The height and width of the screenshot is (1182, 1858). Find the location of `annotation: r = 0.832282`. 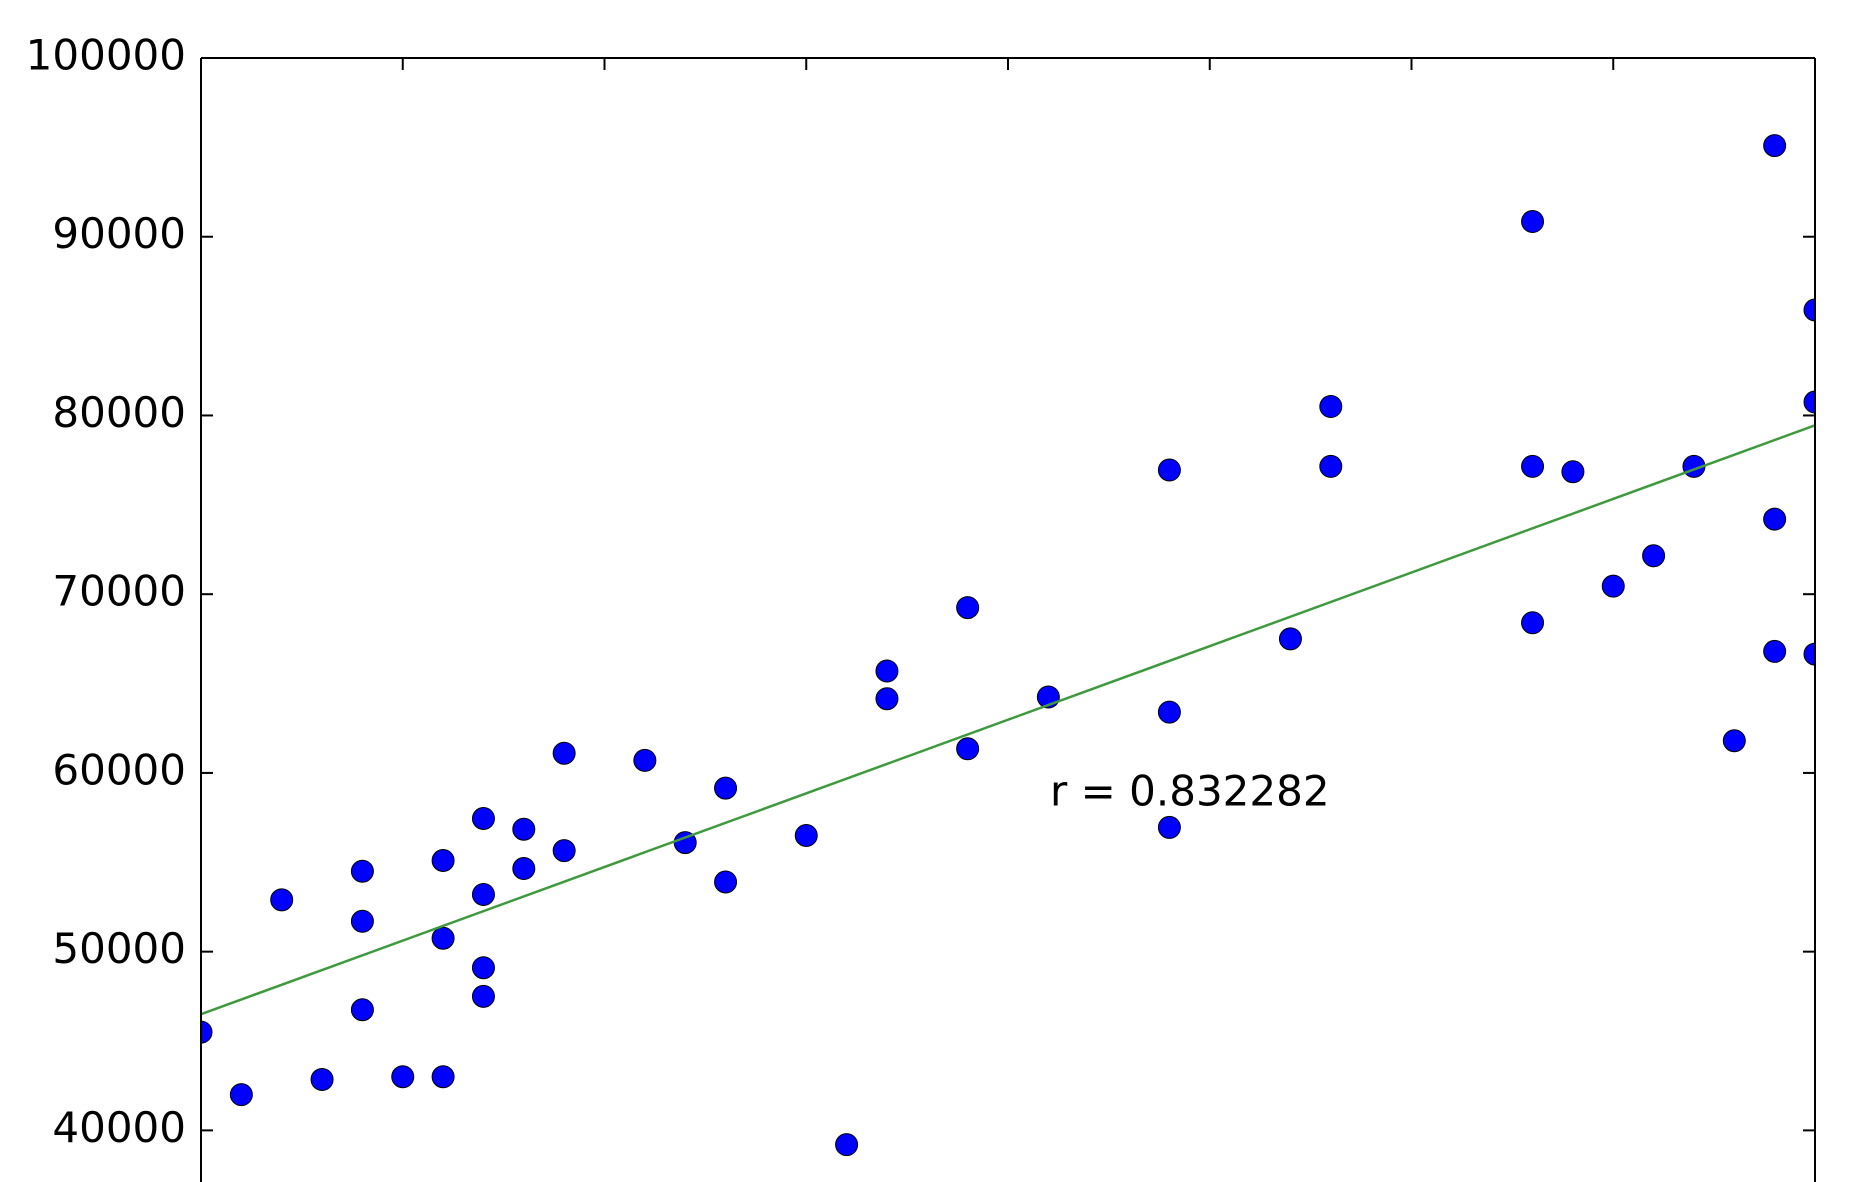

annotation: r = 0.832282 is located at coordinates (1190, 791).